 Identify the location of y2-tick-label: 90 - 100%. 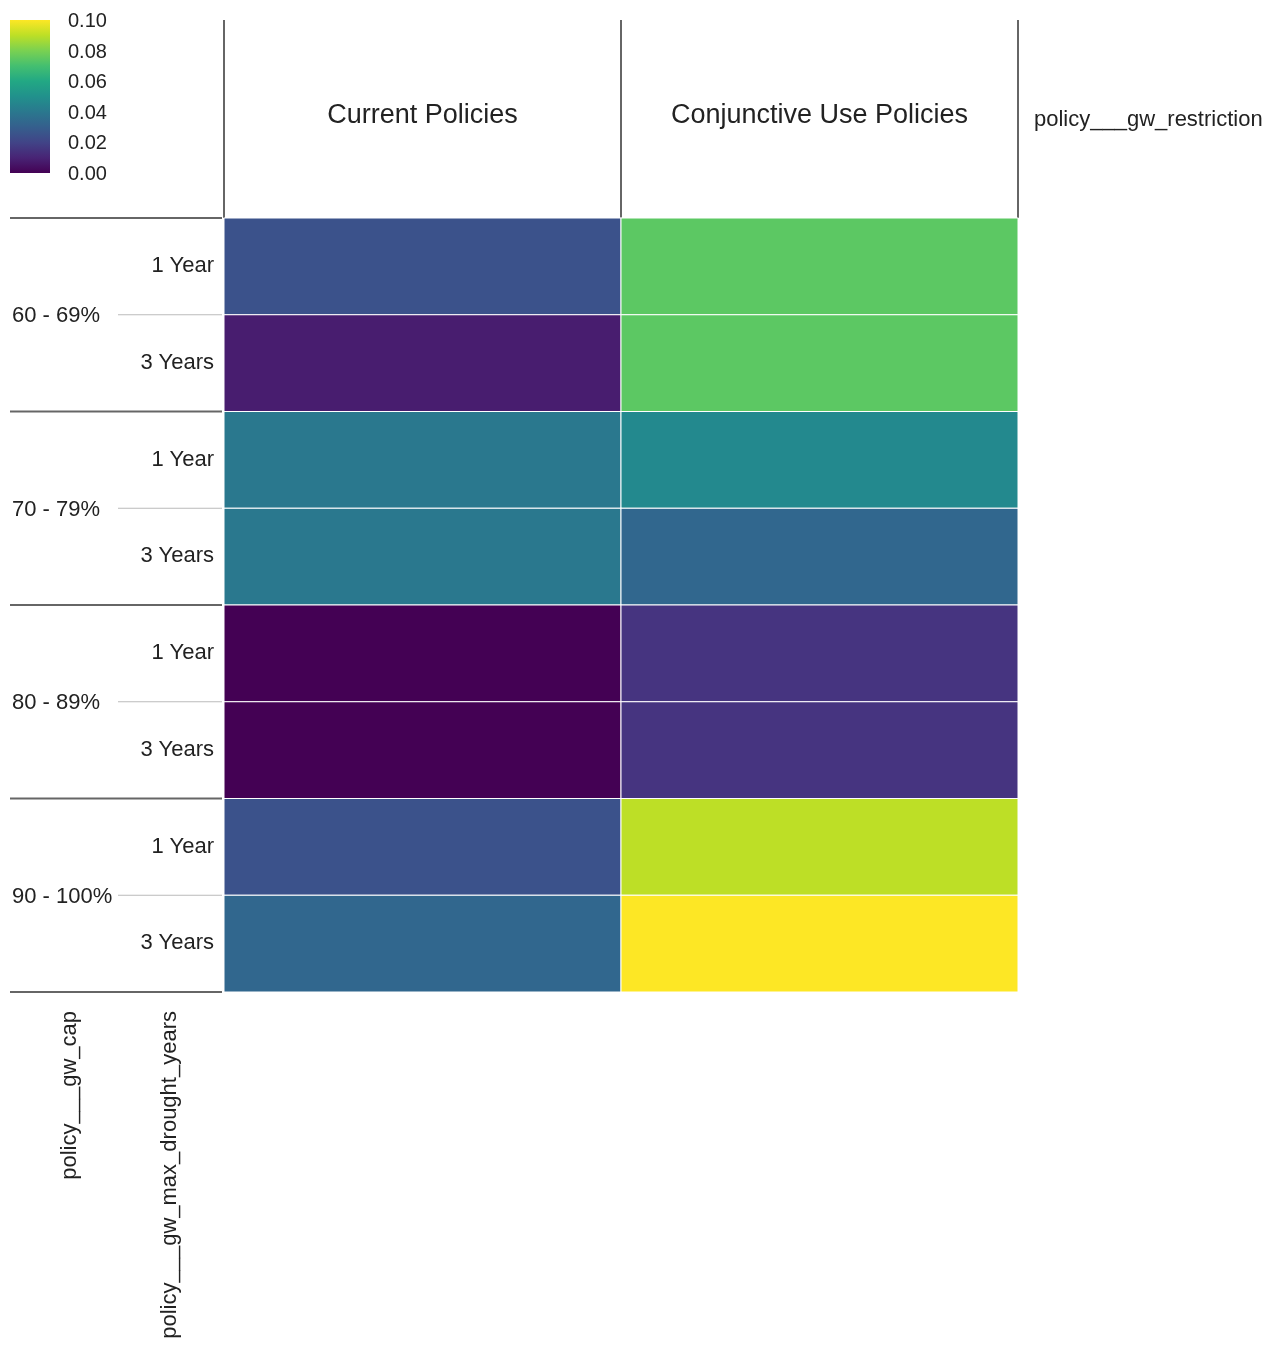
(62, 895).